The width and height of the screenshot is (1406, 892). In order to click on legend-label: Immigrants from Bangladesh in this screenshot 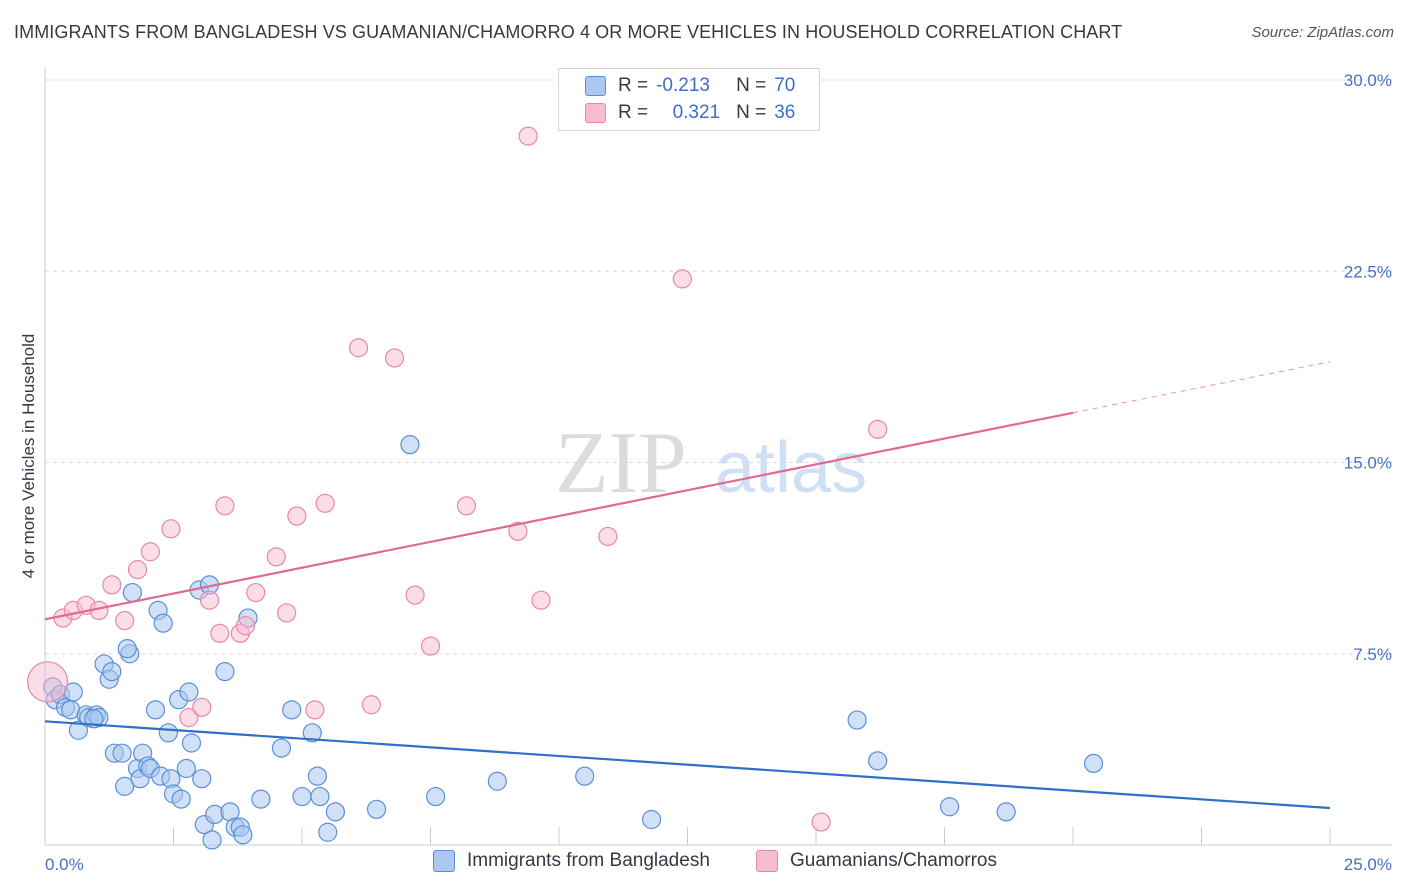, I will do `click(588, 860)`.